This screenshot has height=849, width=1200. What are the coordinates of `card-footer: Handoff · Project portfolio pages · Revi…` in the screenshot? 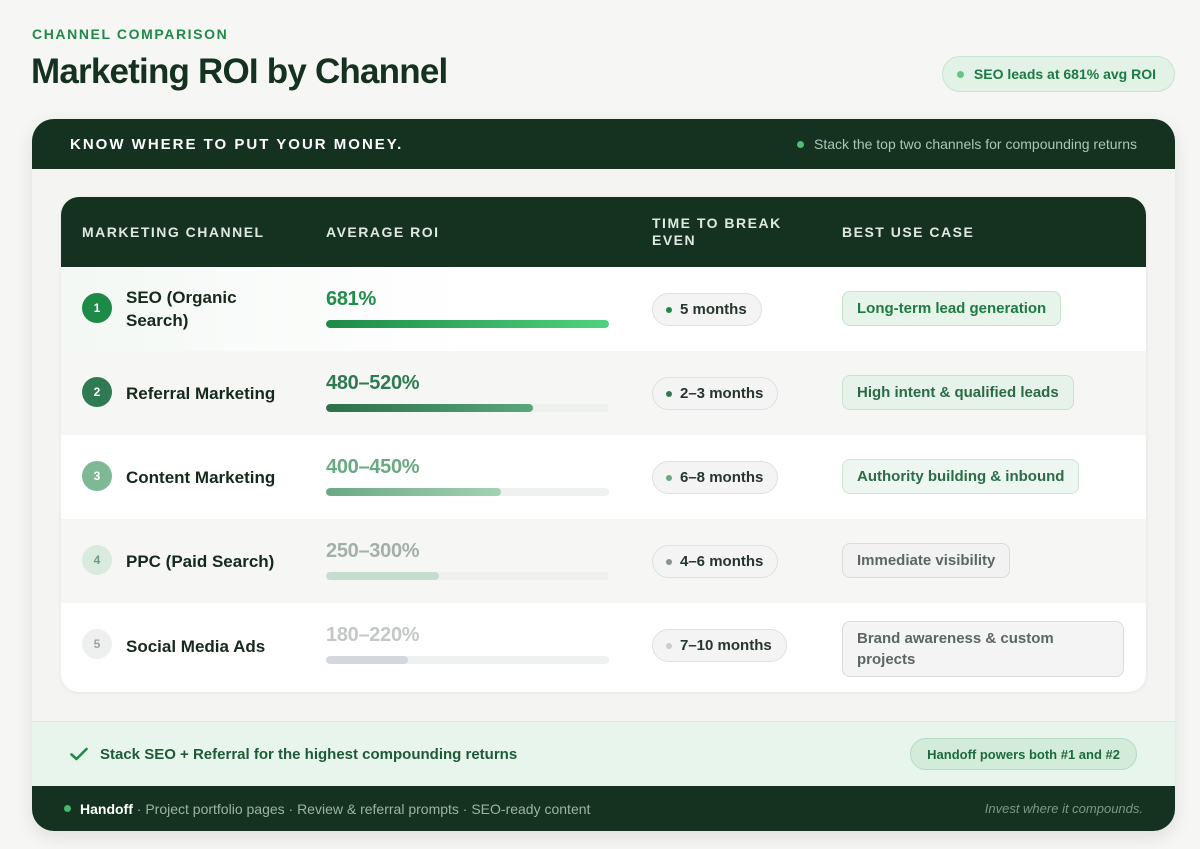 It's located at (603, 808).